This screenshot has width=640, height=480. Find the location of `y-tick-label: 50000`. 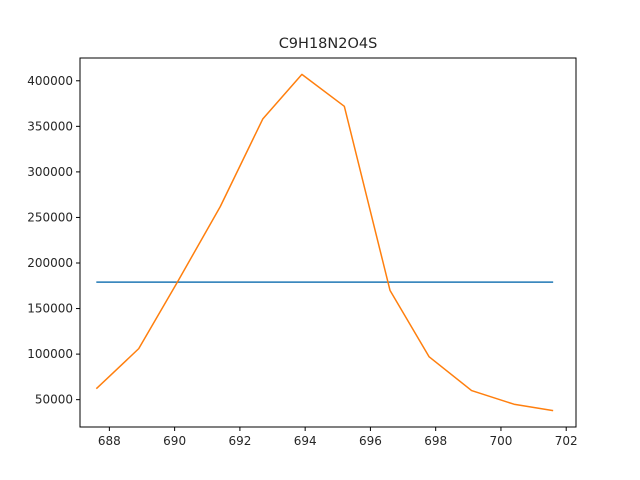

y-tick-label: 50000 is located at coordinates (54, 400).